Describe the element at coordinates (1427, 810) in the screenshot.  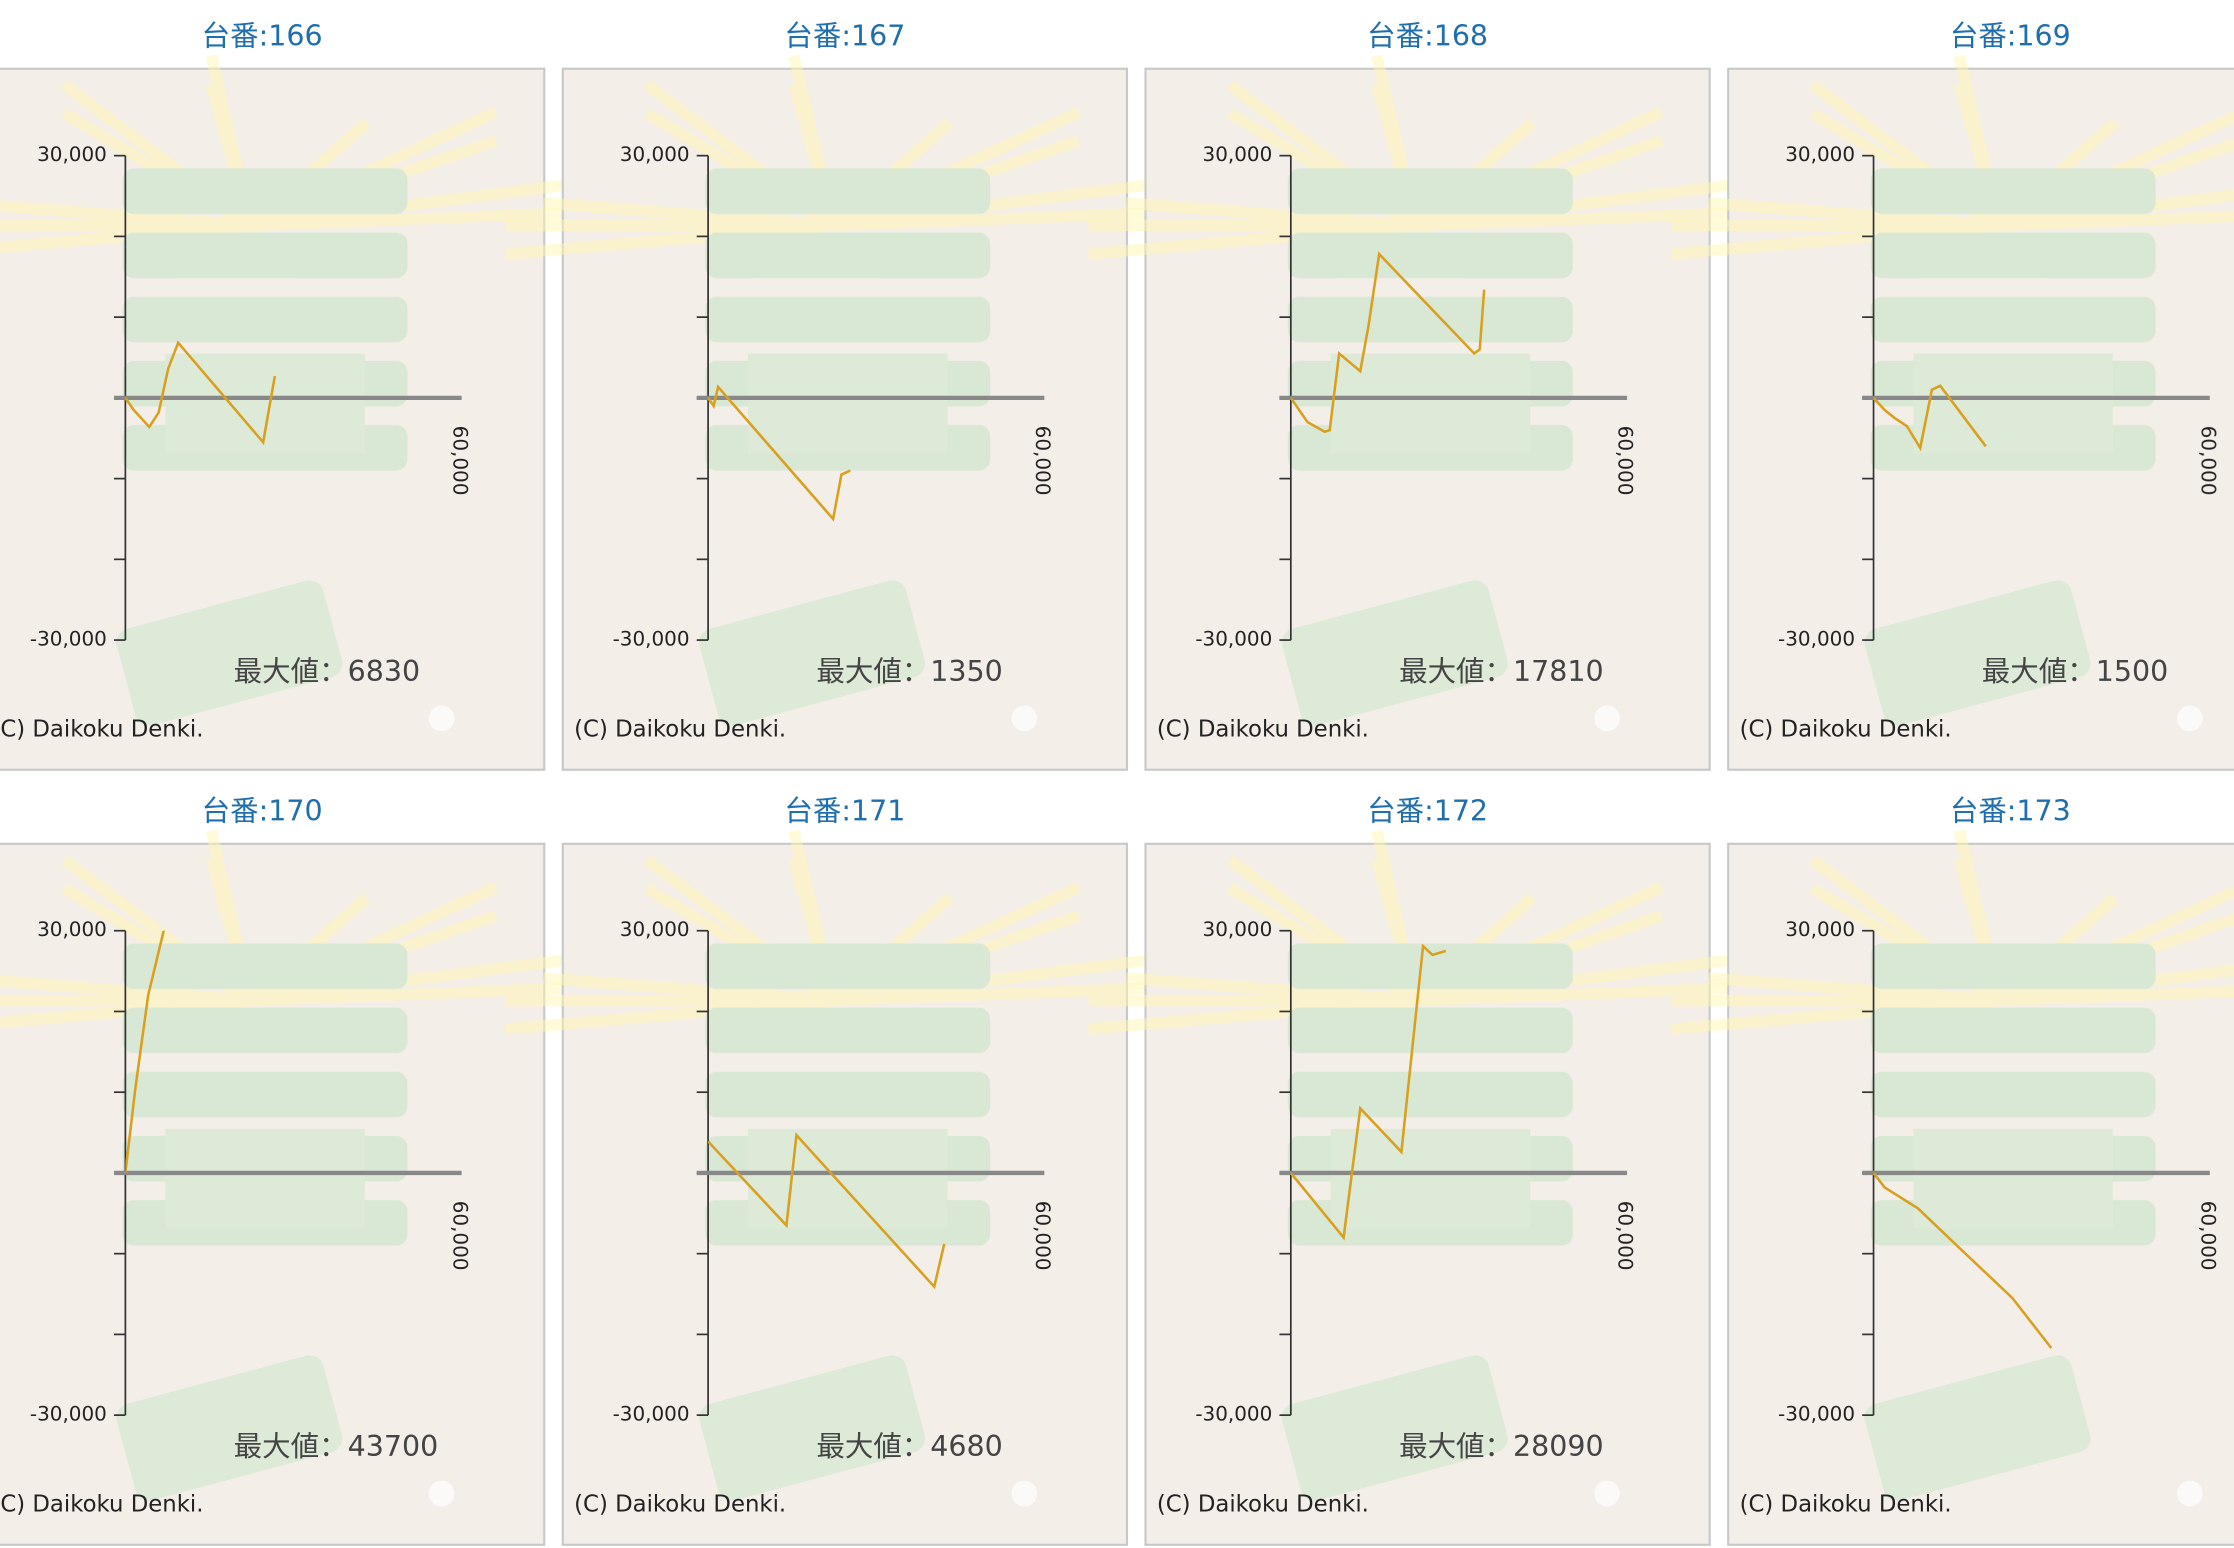
I see `chart-title: 台番:172` at that location.